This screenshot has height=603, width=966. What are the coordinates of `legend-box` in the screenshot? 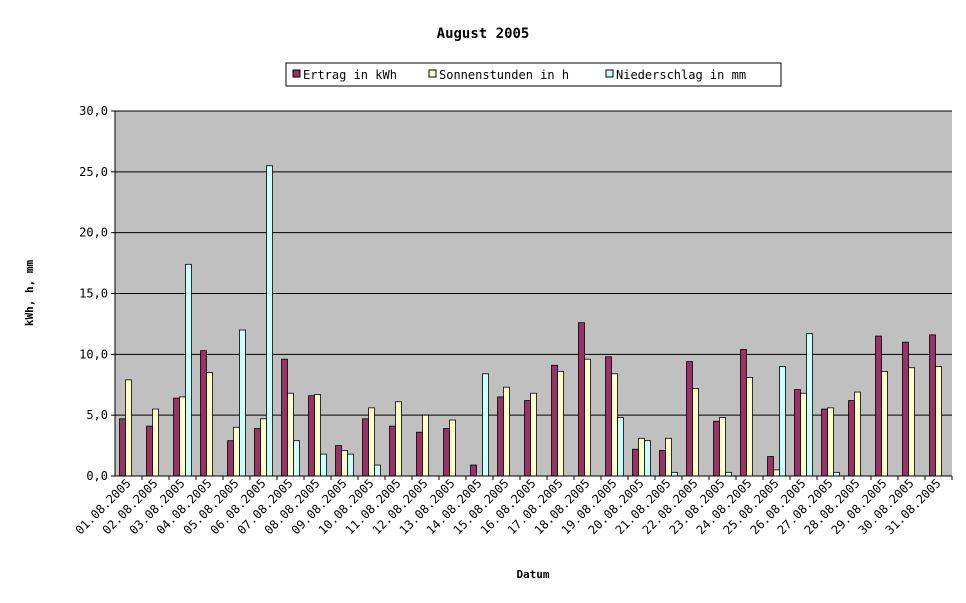 It's located at (533, 74).